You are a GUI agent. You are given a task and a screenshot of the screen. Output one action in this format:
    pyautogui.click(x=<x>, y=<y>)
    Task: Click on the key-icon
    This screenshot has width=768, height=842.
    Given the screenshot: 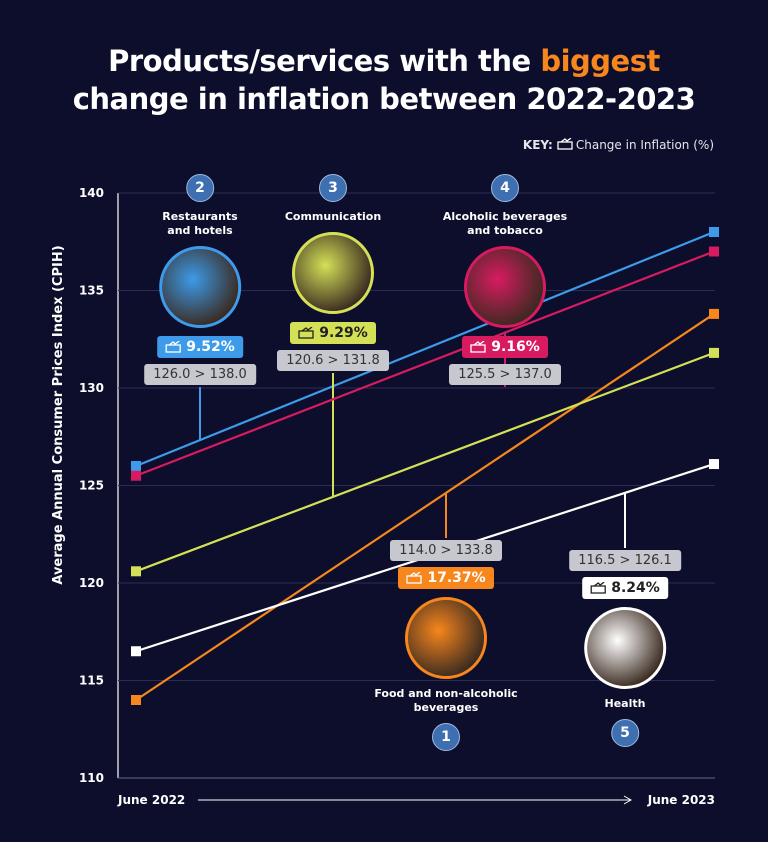 What is the action you would take?
    pyautogui.click(x=565, y=143)
    